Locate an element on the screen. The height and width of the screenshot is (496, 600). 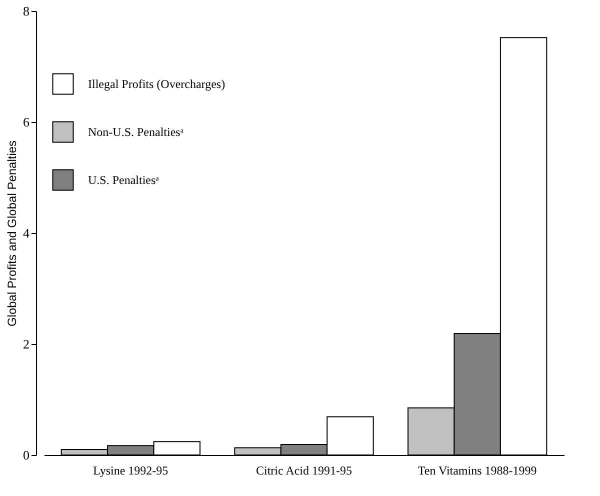
legend-label: U.S. Penaltiesᵃ is located at coordinates (124, 180).